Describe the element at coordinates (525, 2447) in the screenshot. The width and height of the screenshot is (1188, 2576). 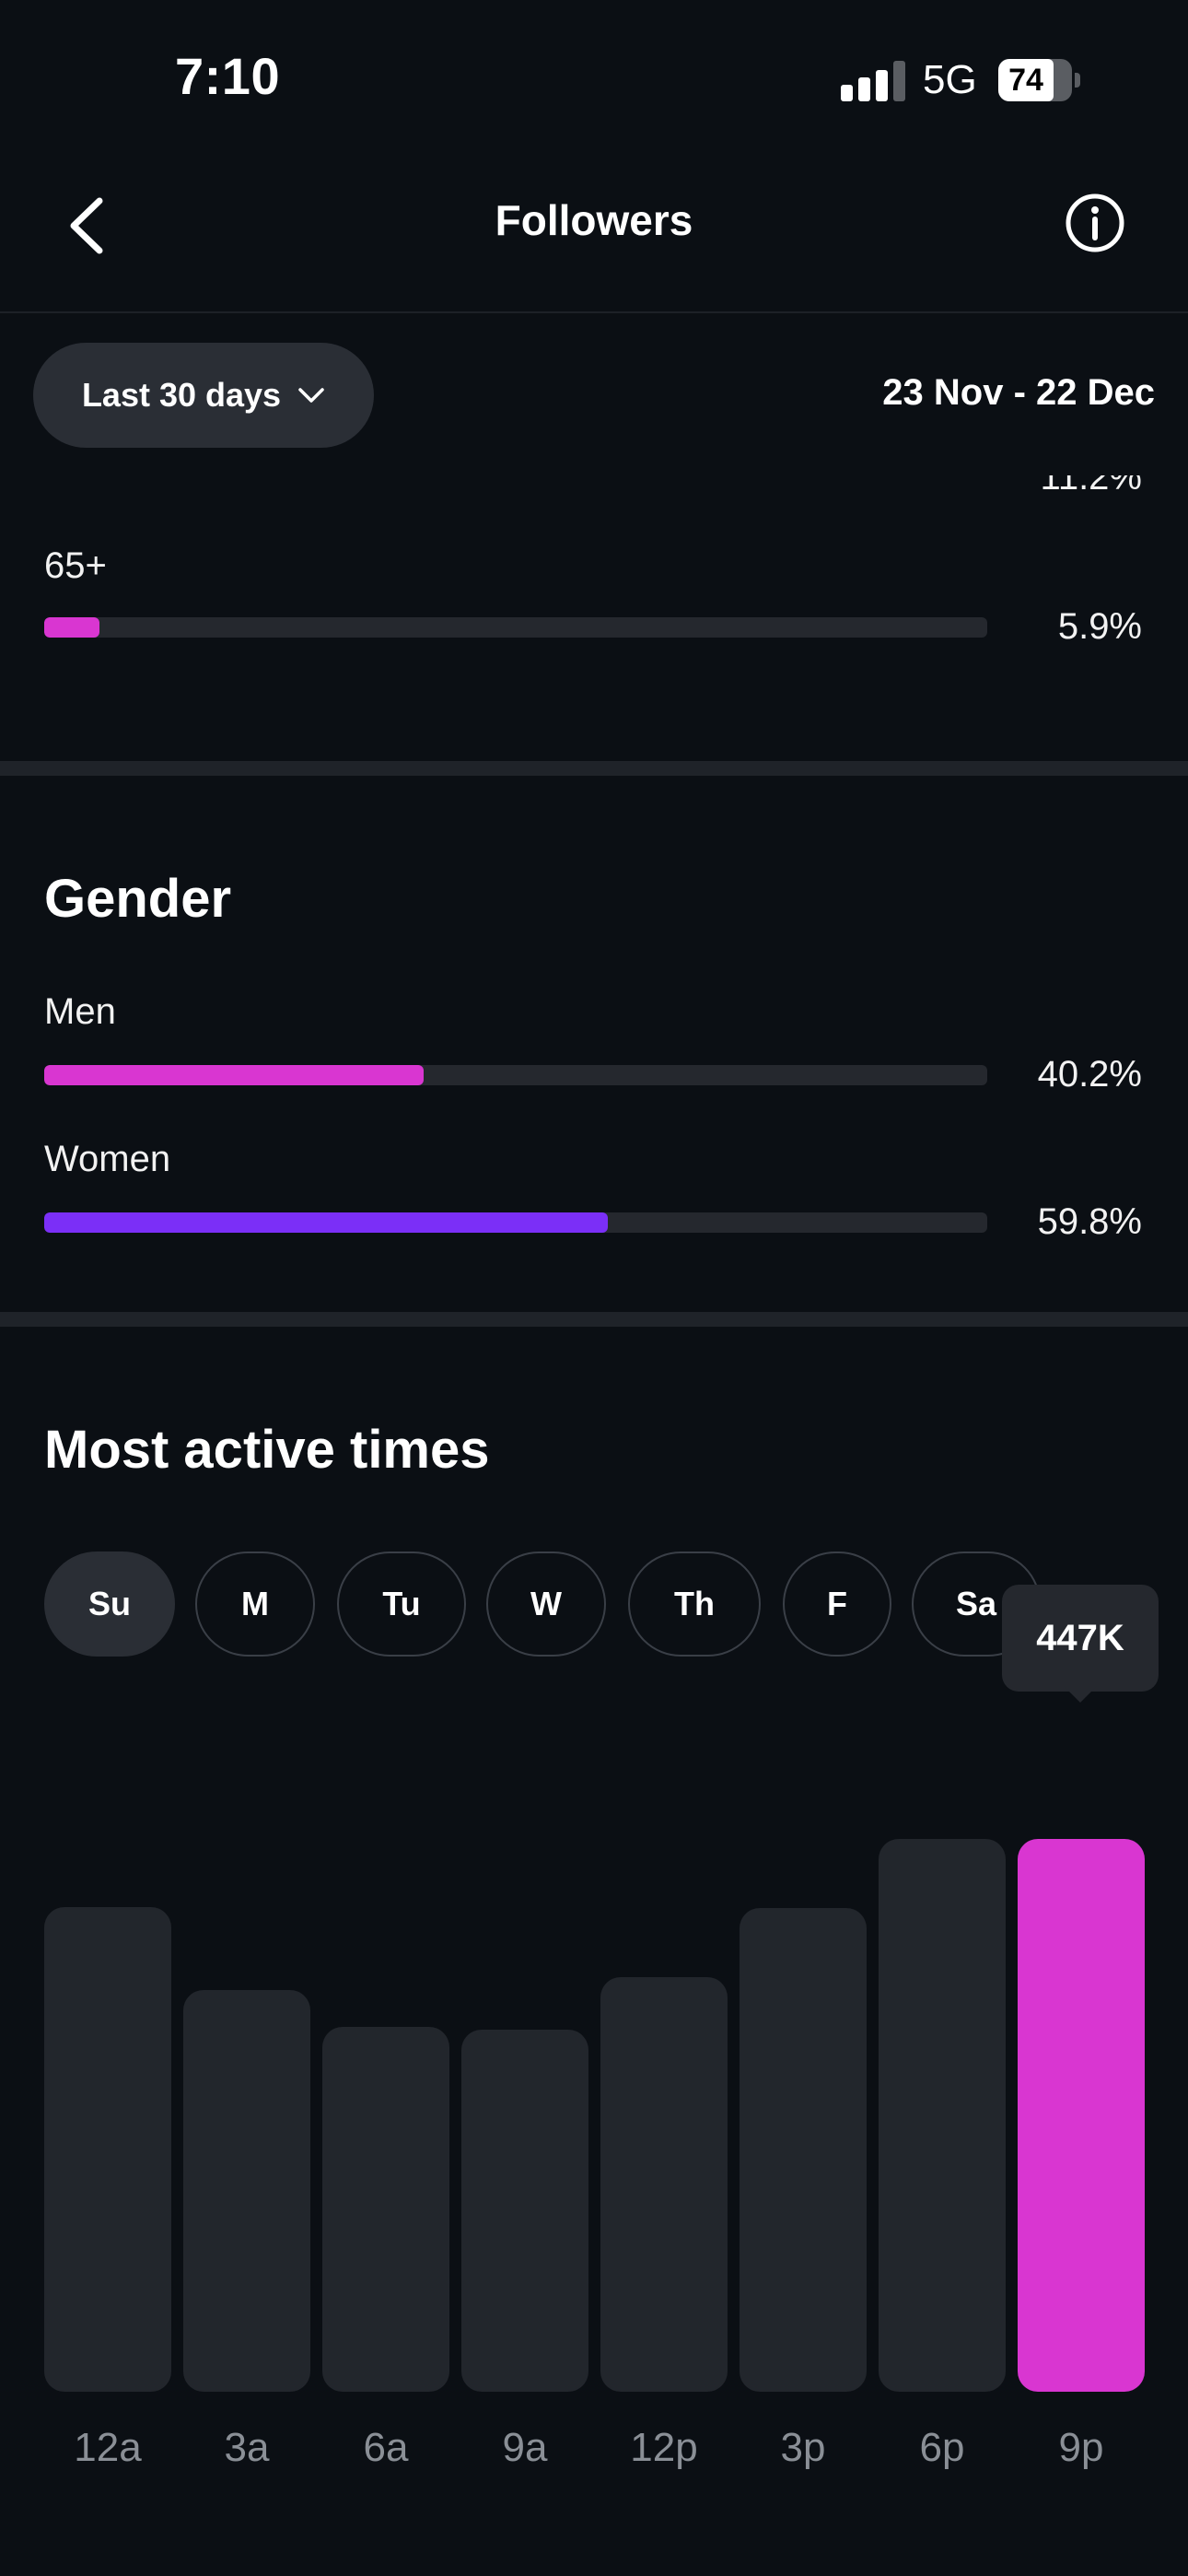
I see `chart-x-label: 9a` at that location.